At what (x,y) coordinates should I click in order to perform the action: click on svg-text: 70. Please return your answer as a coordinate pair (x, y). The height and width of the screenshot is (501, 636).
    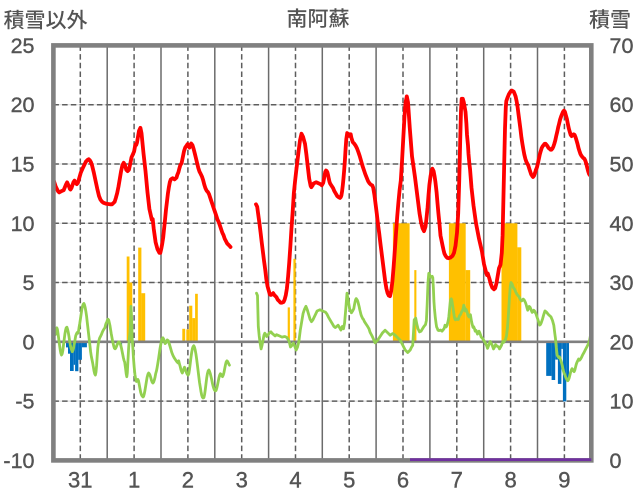
    Looking at the image, I should click on (622, 46).